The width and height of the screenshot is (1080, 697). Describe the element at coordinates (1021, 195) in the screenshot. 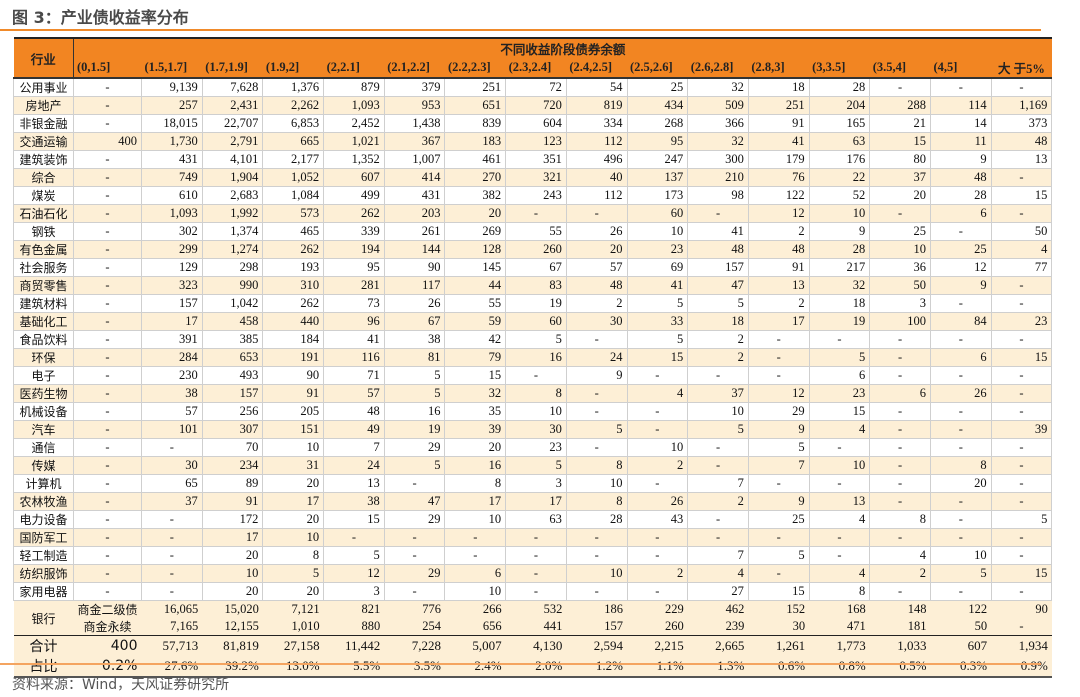

I see `table-cell: 15` at that location.